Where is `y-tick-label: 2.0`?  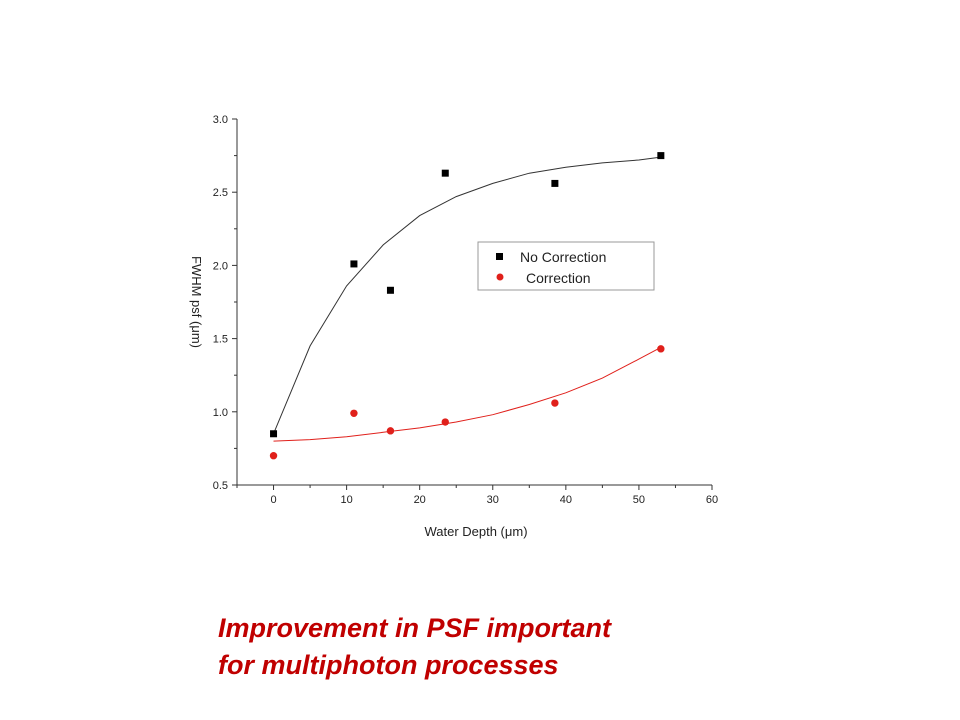
y-tick-label: 2.0 is located at coordinates (220, 266).